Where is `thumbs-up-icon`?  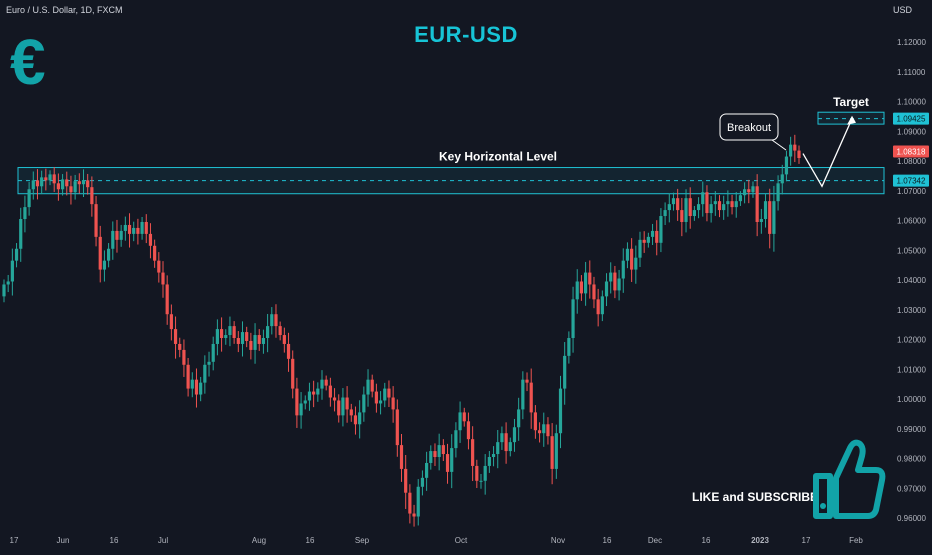
thumbs-up-icon is located at coordinates (849, 479).